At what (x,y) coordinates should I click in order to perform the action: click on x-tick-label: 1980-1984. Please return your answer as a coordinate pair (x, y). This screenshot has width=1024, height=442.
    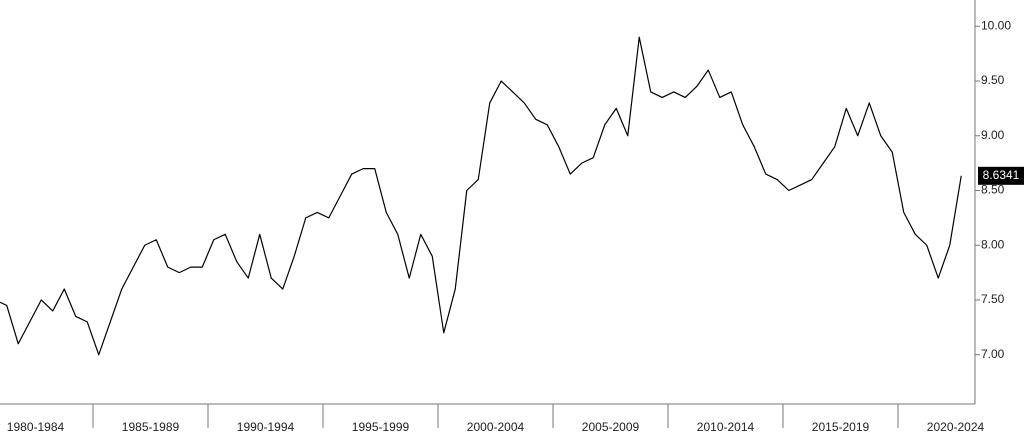
    Looking at the image, I should click on (36, 427).